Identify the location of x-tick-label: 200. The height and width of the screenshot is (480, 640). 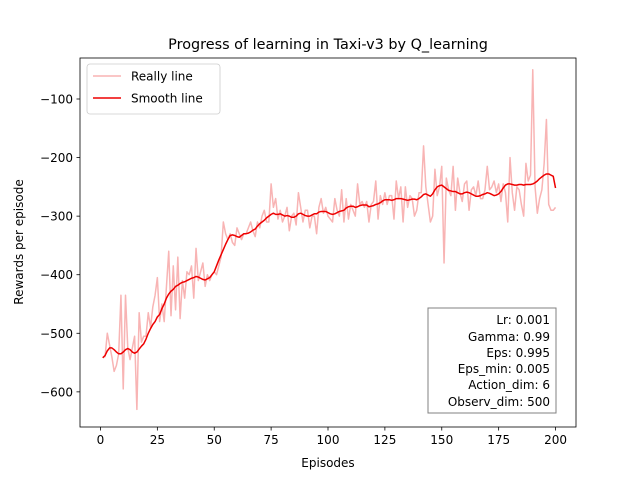
(555, 440).